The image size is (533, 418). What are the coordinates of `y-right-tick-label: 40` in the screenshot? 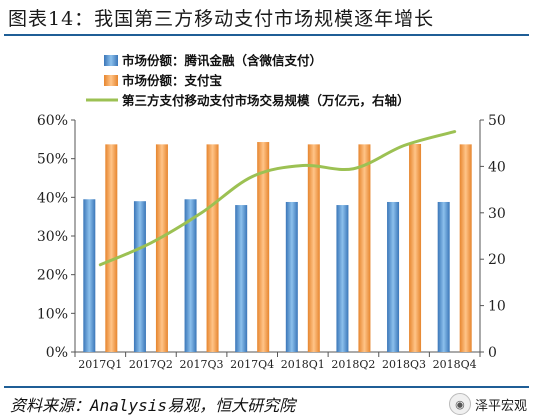 It's located at (497, 167).